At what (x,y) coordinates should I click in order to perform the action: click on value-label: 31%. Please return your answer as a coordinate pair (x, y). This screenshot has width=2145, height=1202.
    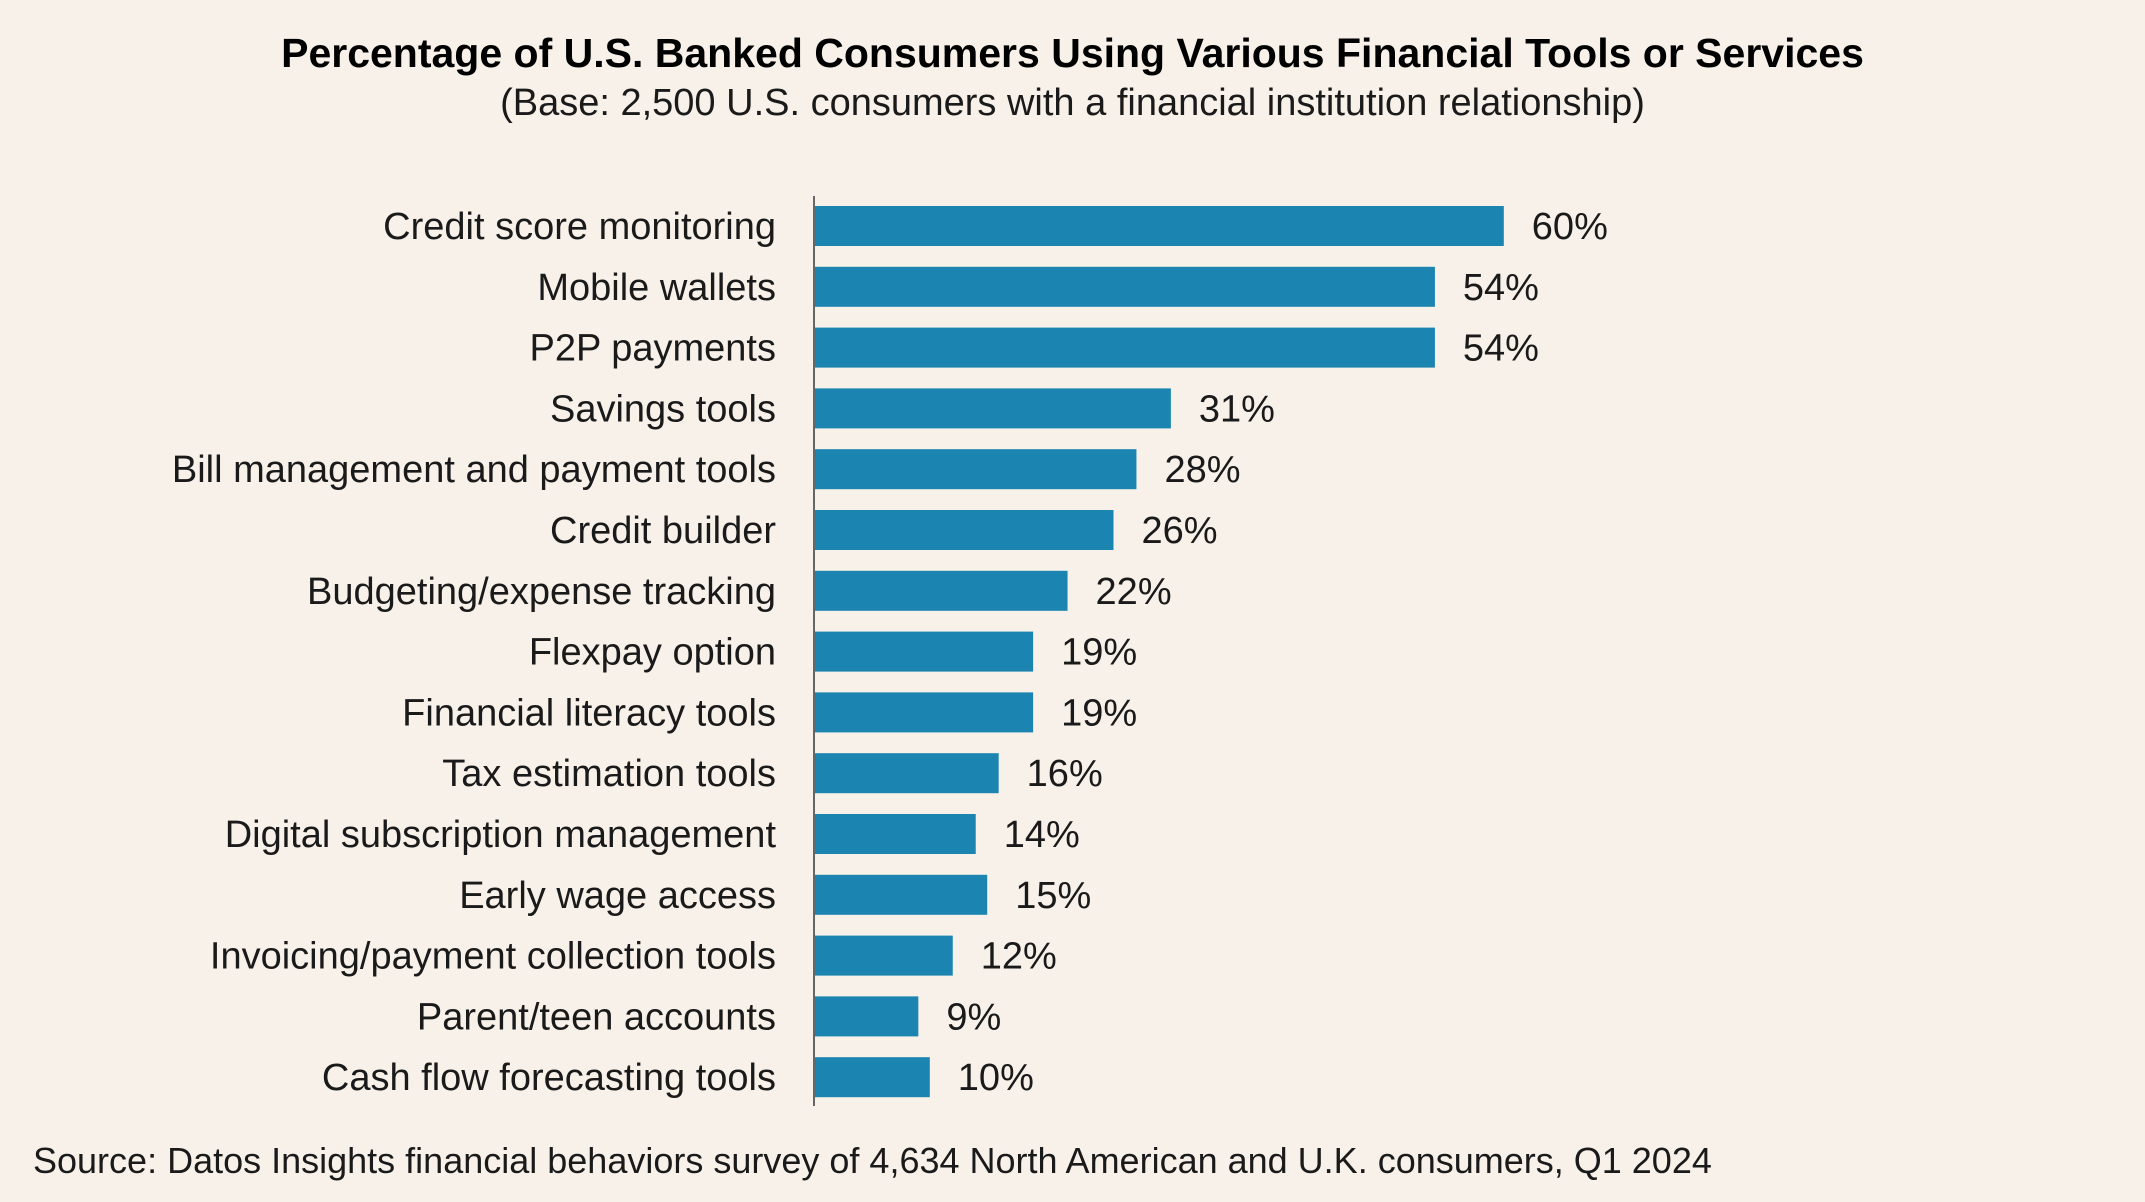
    Looking at the image, I should click on (1237, 409).